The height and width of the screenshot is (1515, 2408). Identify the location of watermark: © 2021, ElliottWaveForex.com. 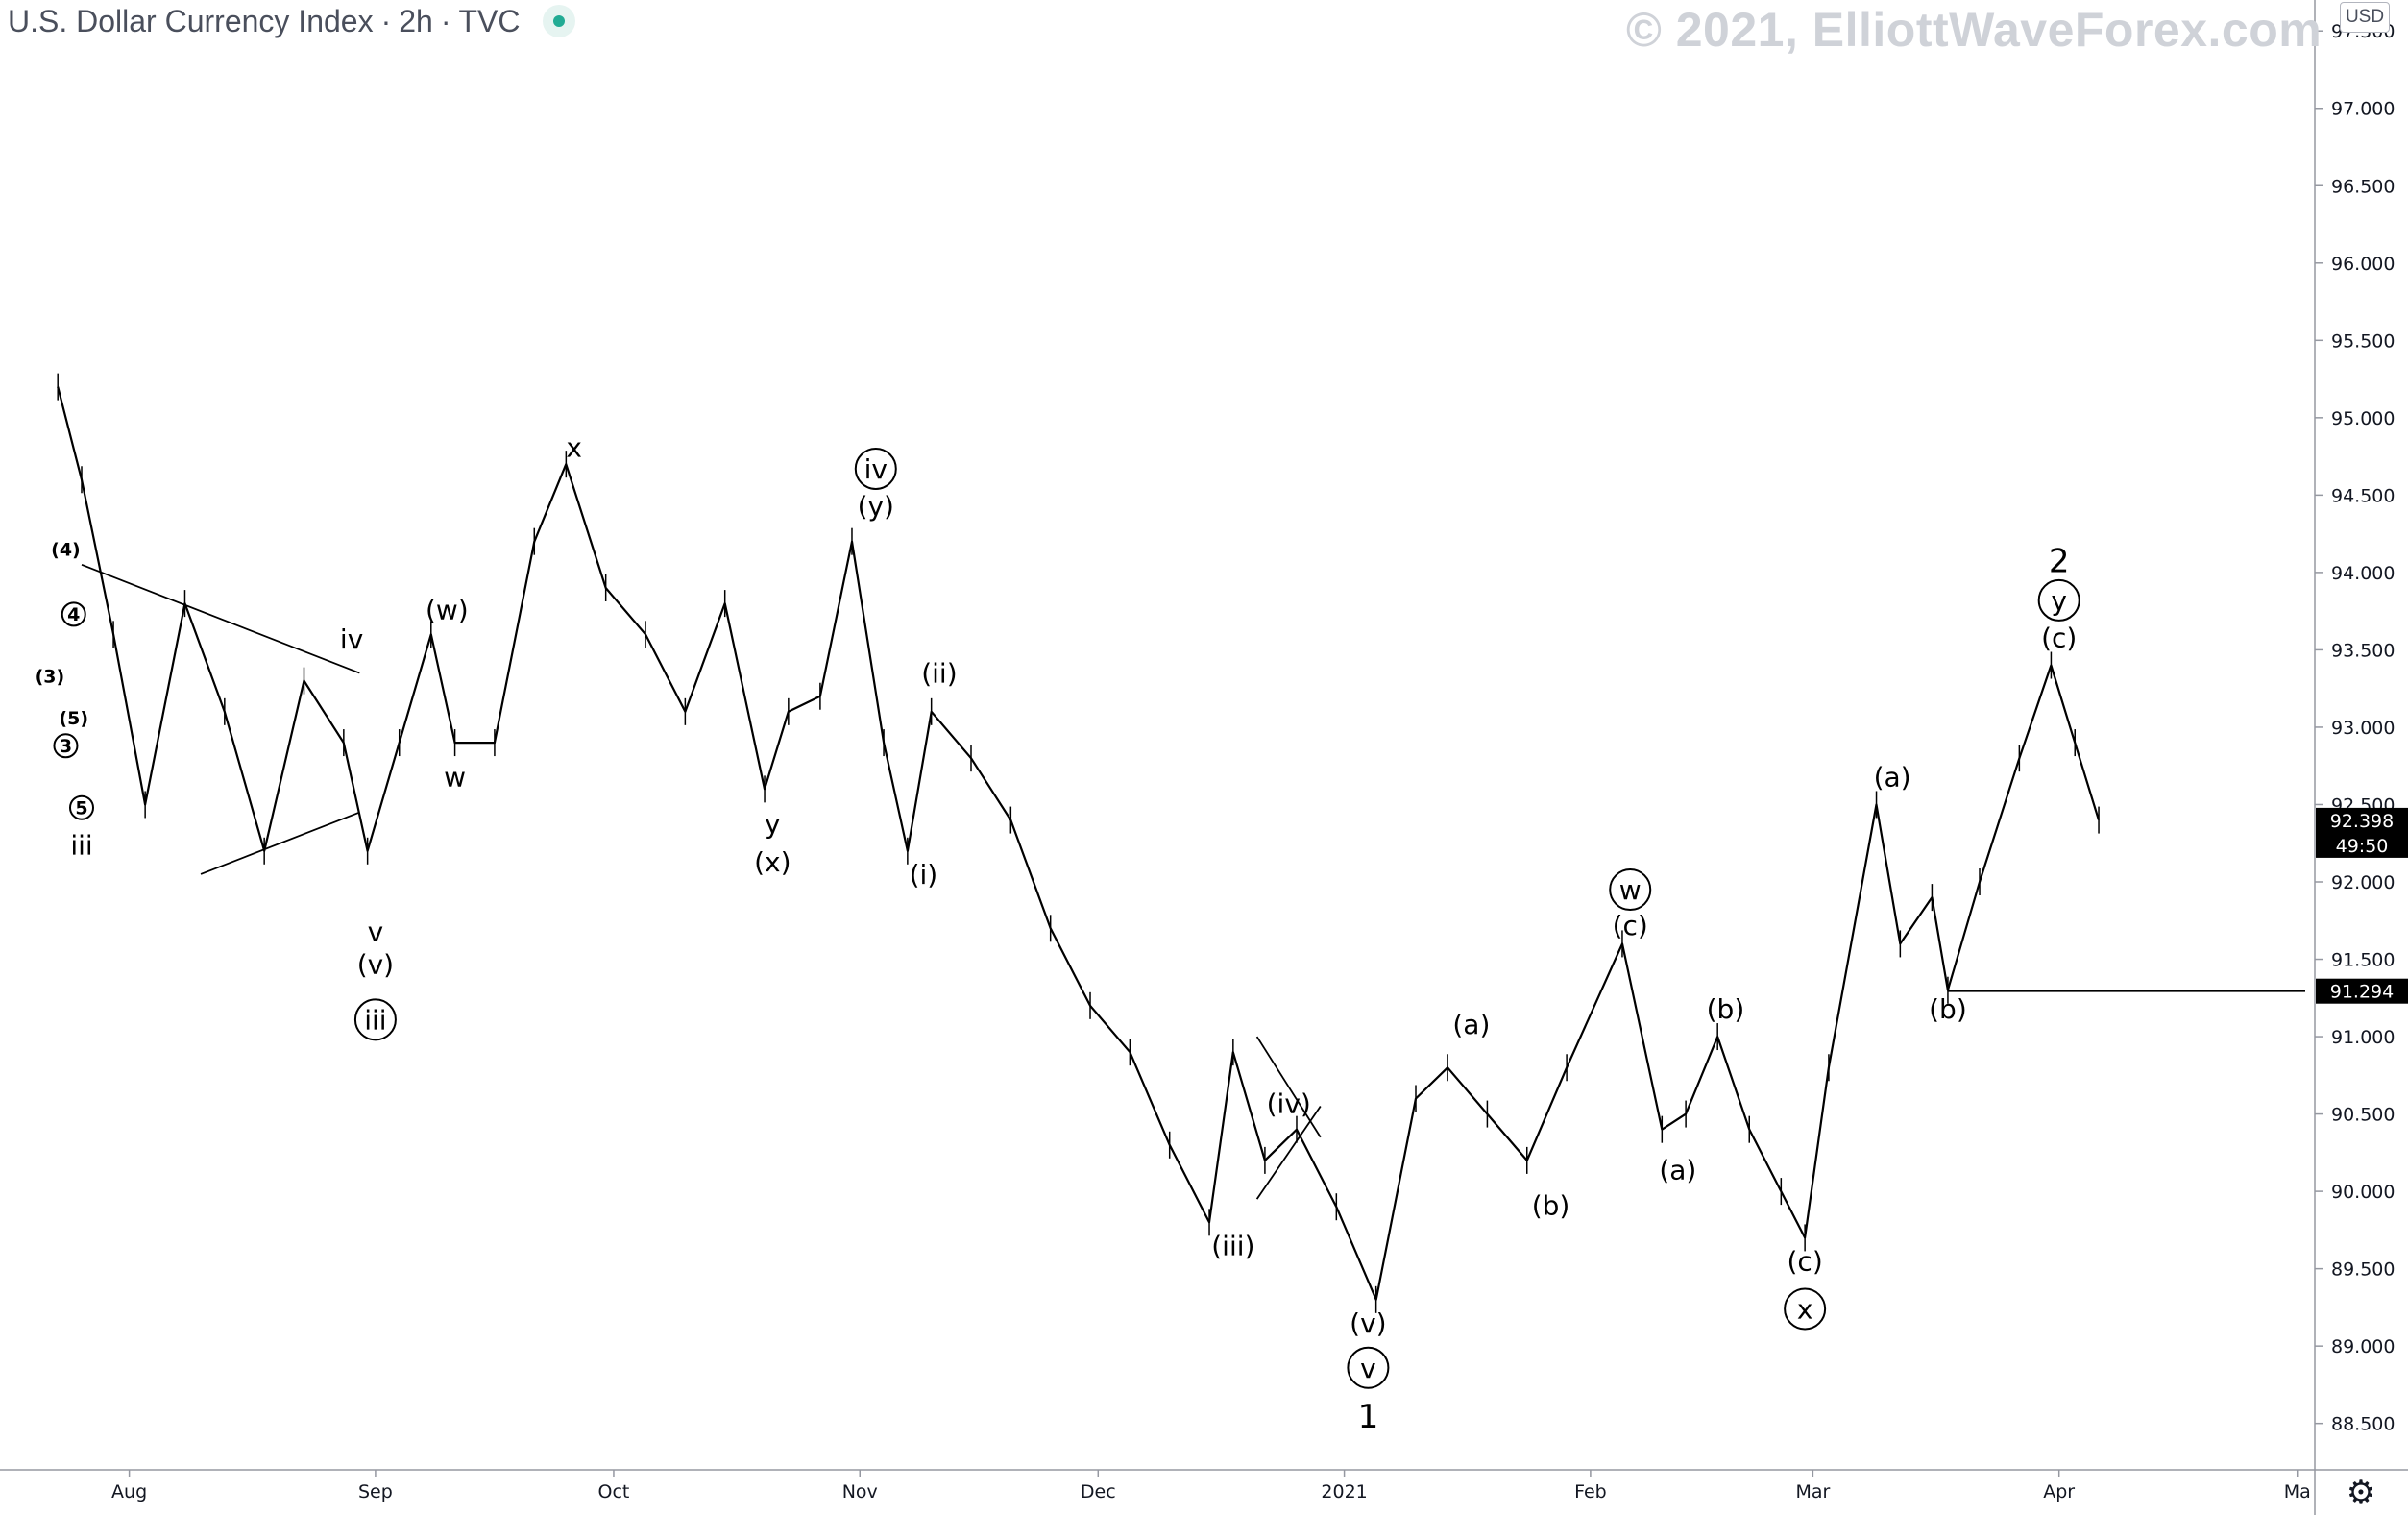
(1974, 30).